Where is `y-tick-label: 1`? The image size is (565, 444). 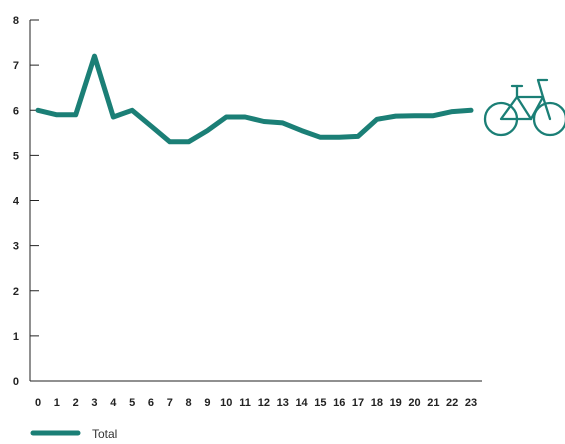 y-tick-label: 1 is located at coordinates (16, 337).